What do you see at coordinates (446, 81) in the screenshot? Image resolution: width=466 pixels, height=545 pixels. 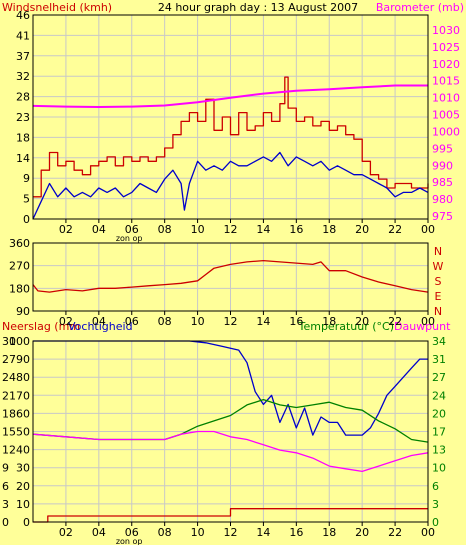 I see `barometer-y-tick-label: 1015` at bounding box center [446, 81].